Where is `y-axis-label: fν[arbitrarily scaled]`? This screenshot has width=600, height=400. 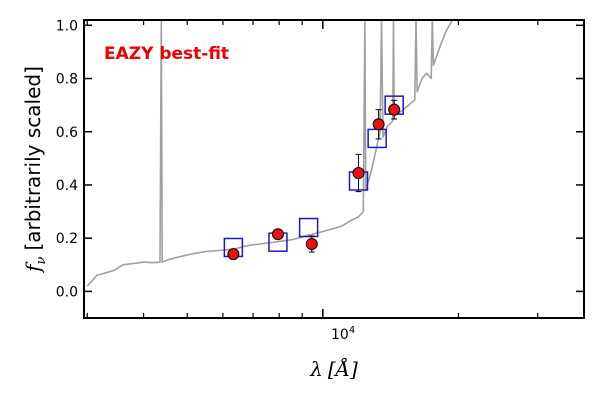
y-axis-label: fν[arbitrarily scaled] is located at coordinates (35, 170).